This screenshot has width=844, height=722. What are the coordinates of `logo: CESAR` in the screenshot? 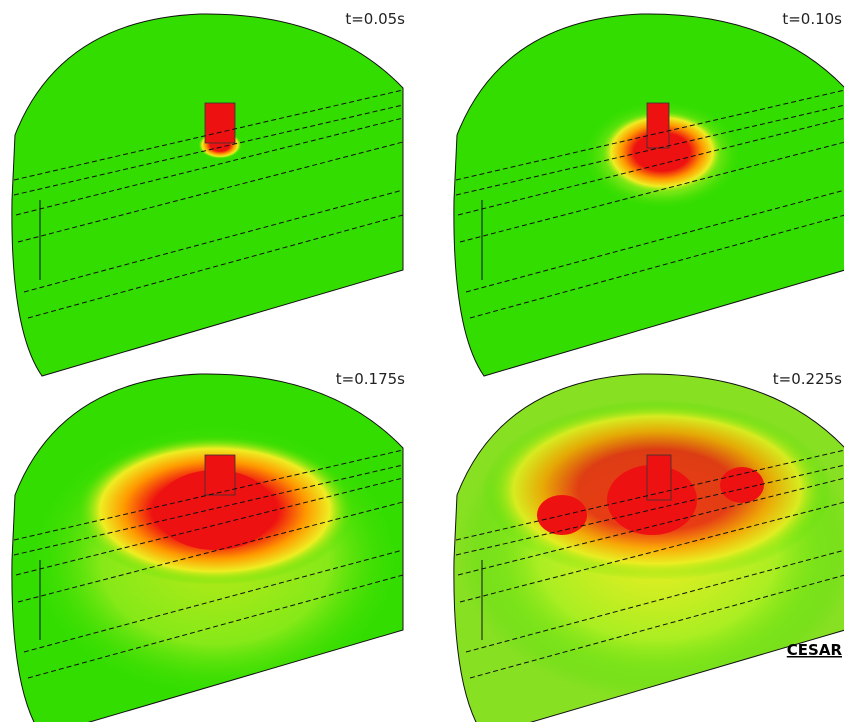 It's located at (815, 650).